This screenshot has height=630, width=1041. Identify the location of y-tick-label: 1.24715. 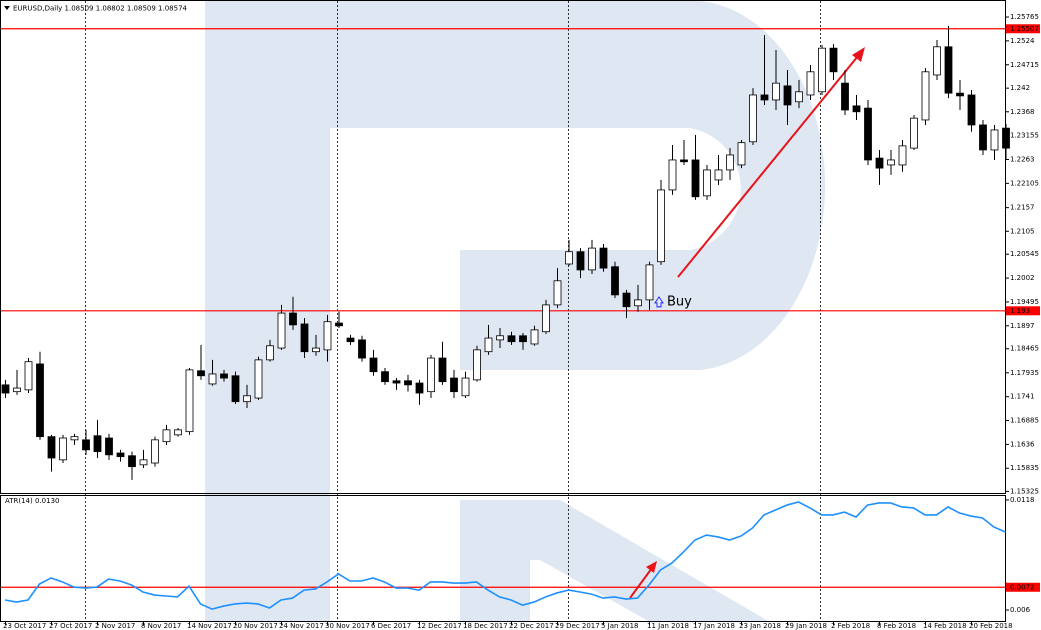
(1024, 65).